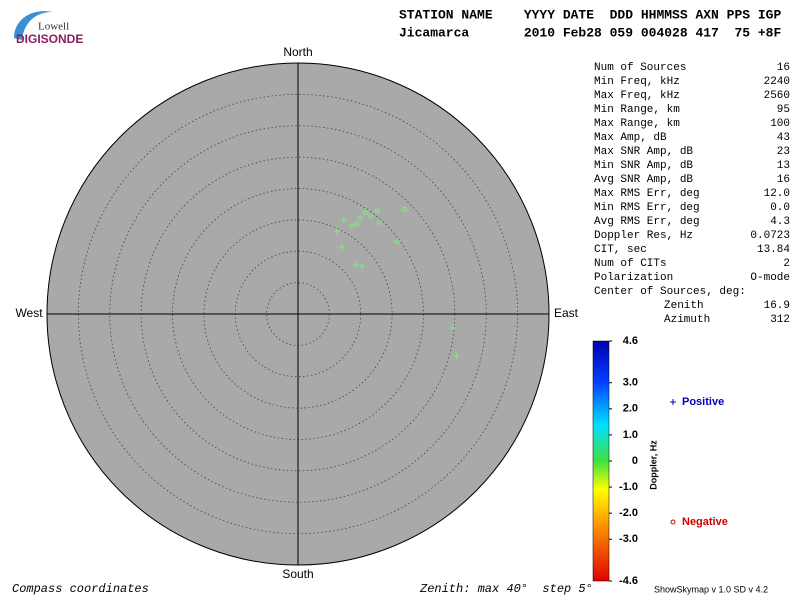  Describe the element at coordinates (770, 236) in the screenshot. I see `stat-value: 0.0723` at that location.